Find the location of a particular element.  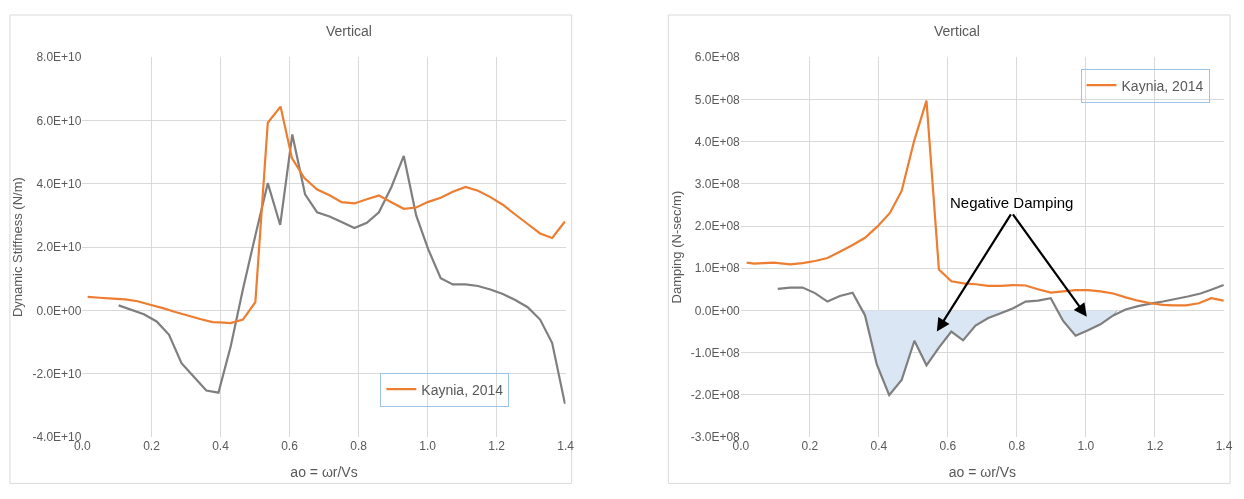

y-tick-label: 4.0E+08 is located at coordinates (717, 141).